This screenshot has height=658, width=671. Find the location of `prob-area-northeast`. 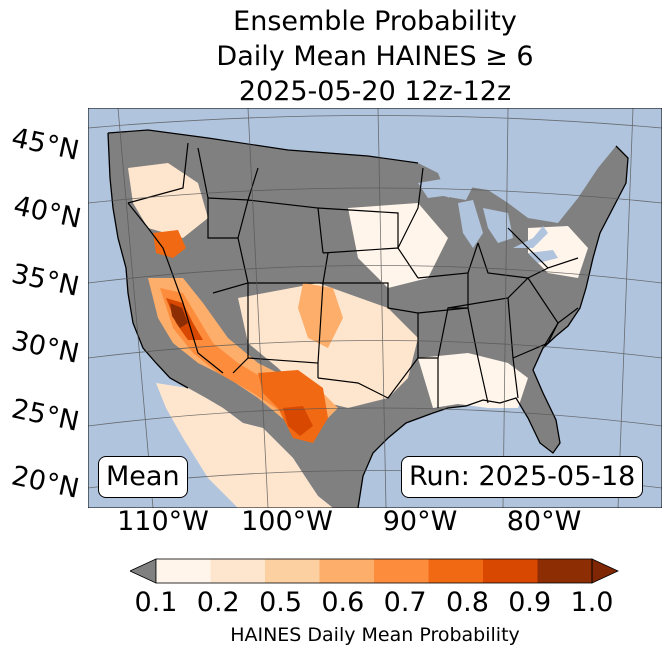

prob-area-northeast is located at coordinates (558, 252).